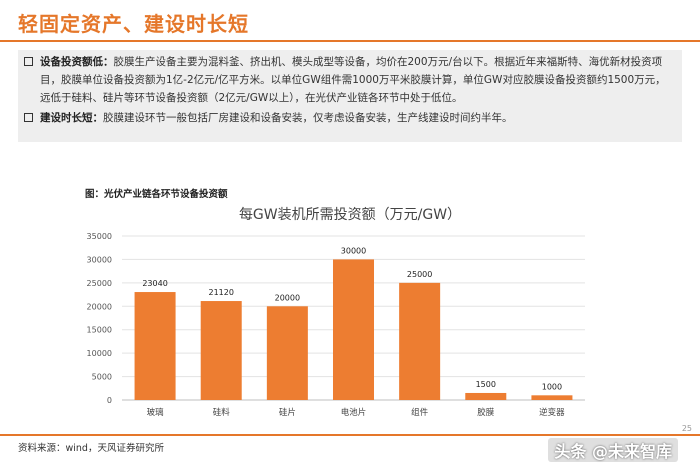 The height and width of the screenshot is (467, 700). What do you see at coordinates (350, 41) in the screenshot?
I see `title-divider` at bounding box center [350, 41].